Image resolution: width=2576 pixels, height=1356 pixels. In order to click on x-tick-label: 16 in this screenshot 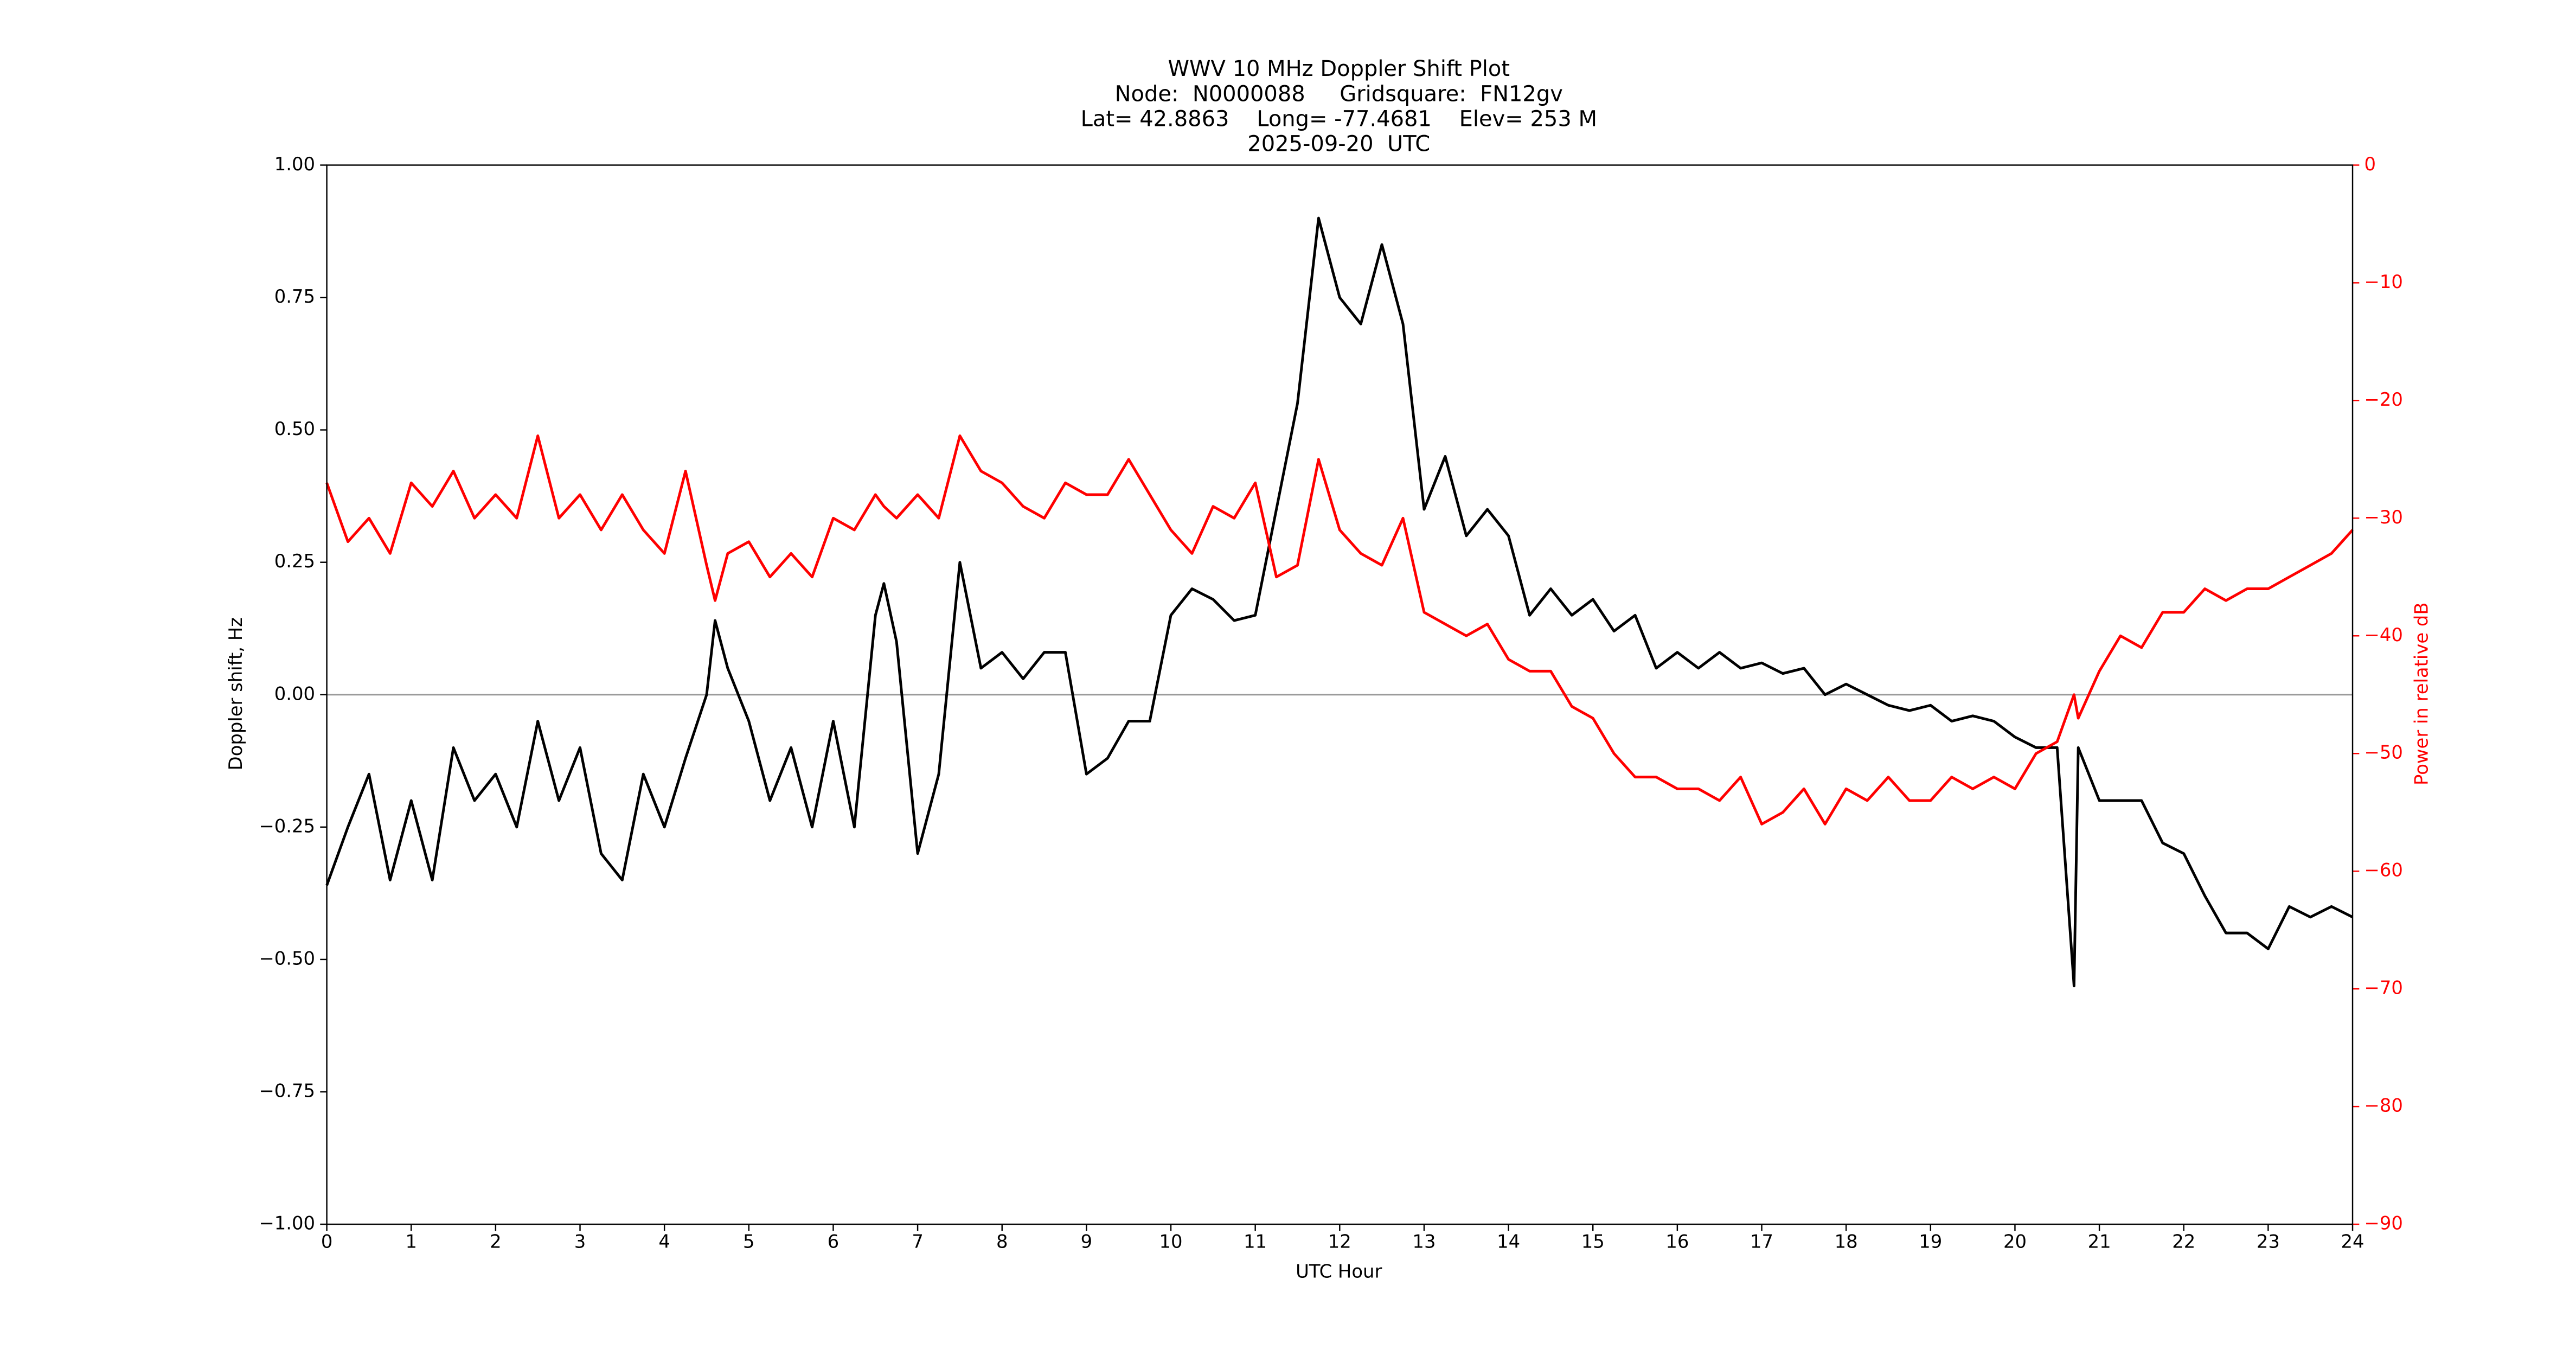, I will do `click(1677, 1241)`.